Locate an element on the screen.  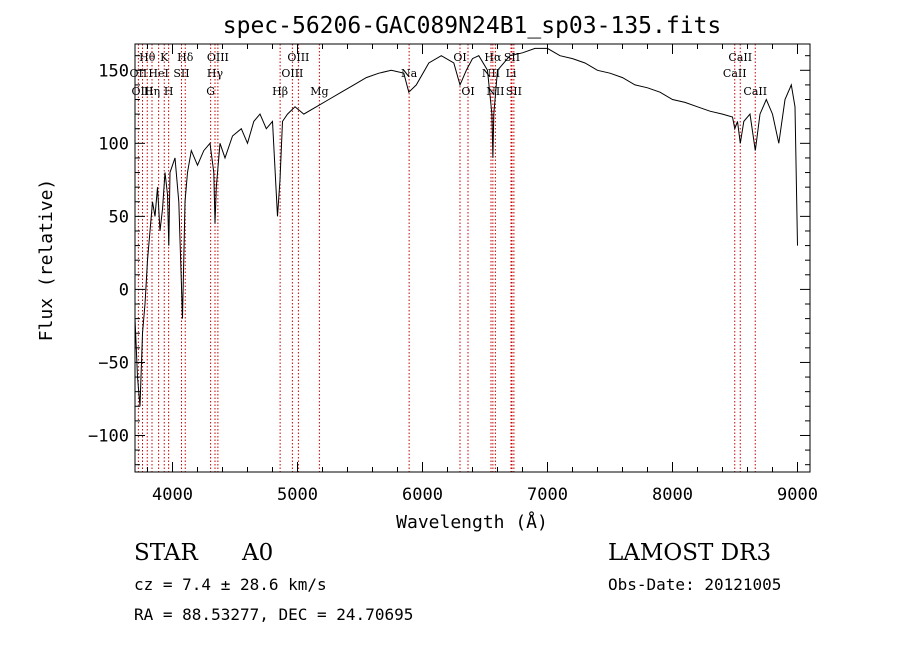
chart-title: spec-56206-GAC089N24B1_sp03-135.fits is located at coordinates (472, 26).